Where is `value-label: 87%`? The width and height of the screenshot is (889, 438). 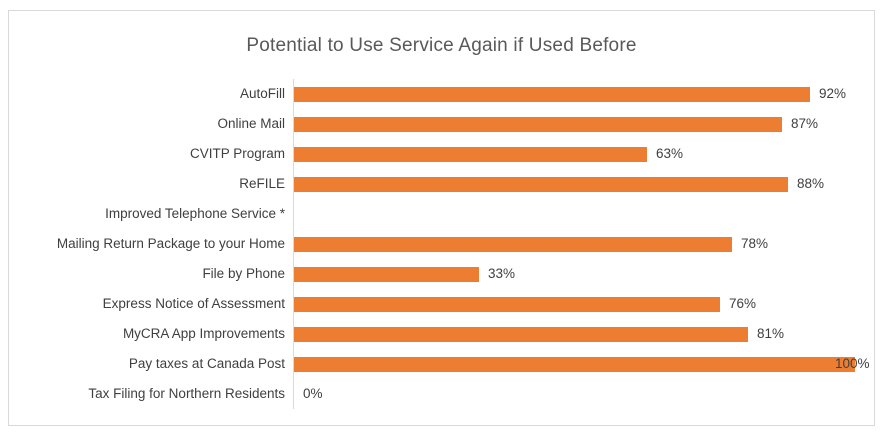
value-label: 87% is located at coordinates (805, 123).